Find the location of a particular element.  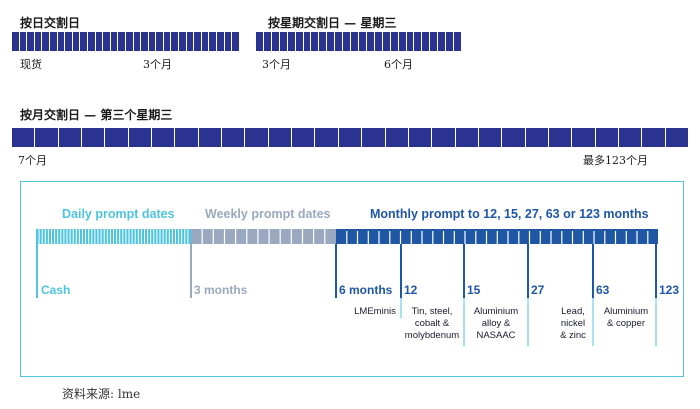

monthly-bar is located at coordinates (350, 137).